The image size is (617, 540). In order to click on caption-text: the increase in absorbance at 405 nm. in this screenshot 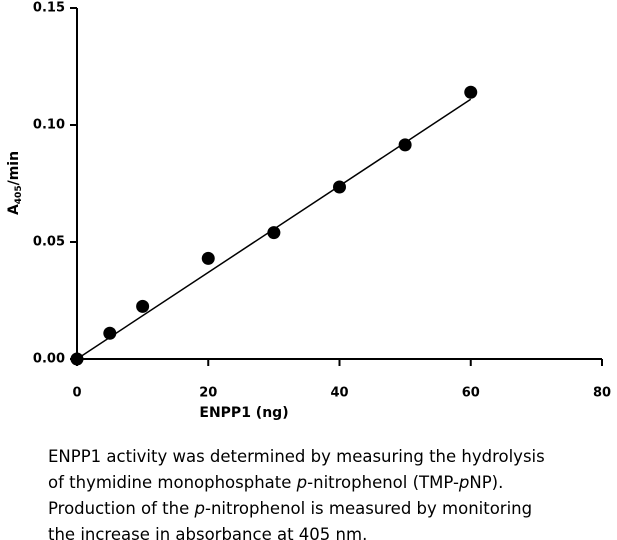, I will do `click(207, 532)`.